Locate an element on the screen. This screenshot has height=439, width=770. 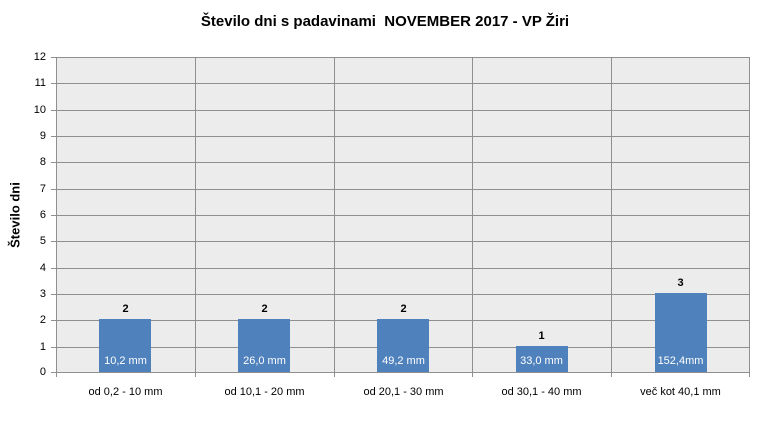
y-tick-label-7: 7 is located at coordinates (42, 189).